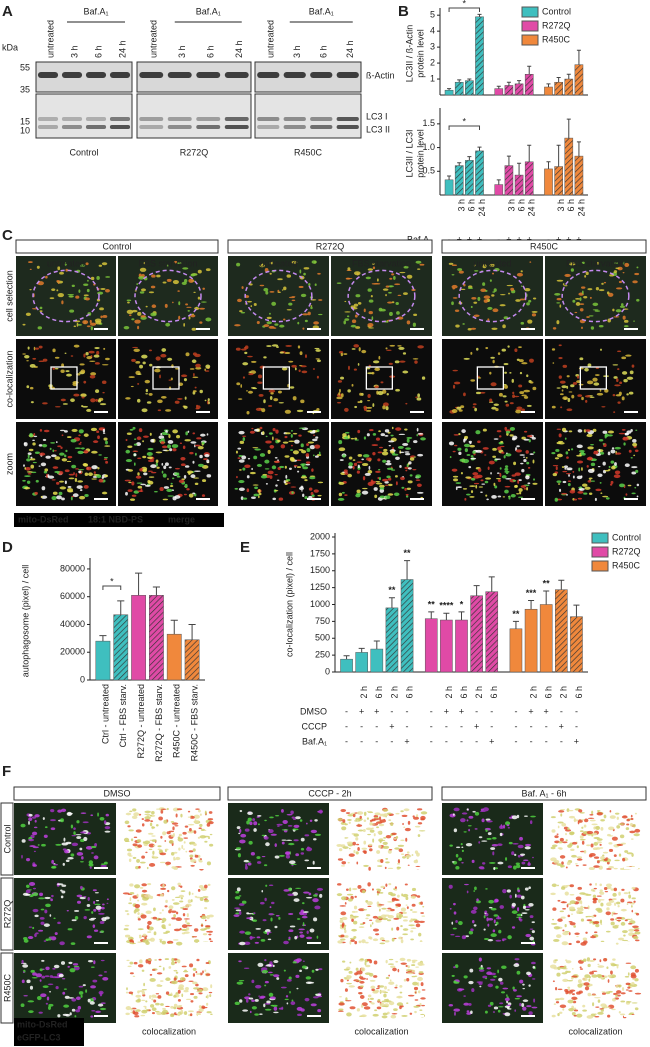 The width and height of the screenshot is (650, 1047). What do you see at coordinates (168, 379) in the screenshot?
I see `micrograph` at bounding box center [168, 379].